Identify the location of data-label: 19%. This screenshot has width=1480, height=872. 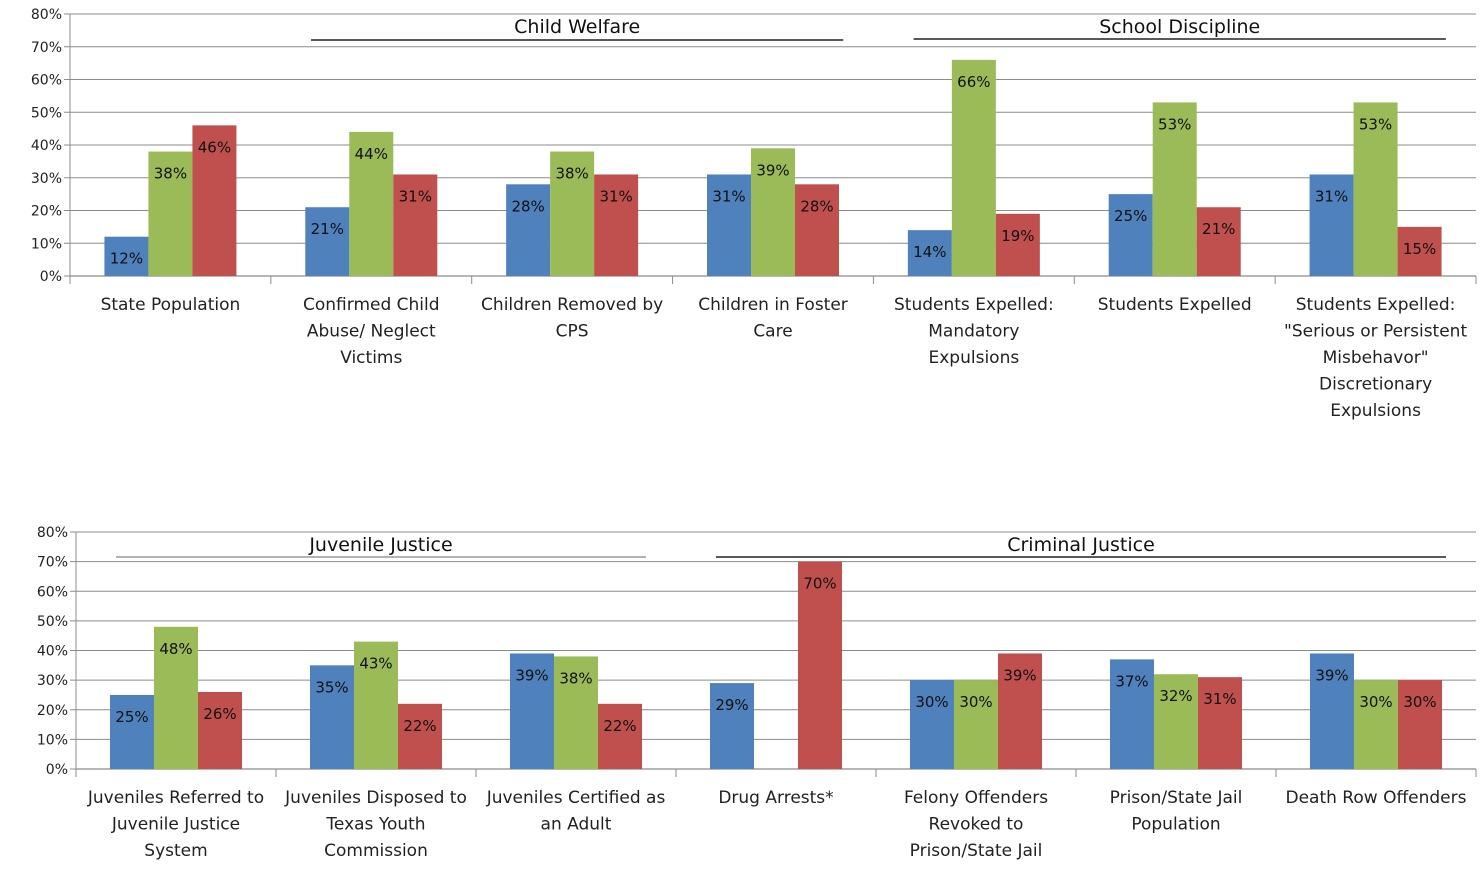
(1017, 236).